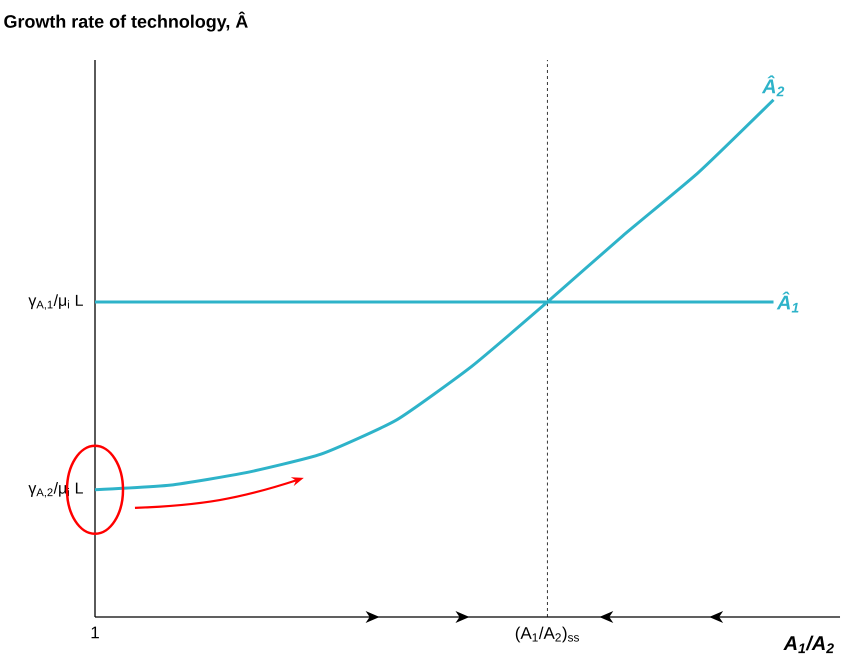 This screenshot has width=845, height=670. Describe the element at coordinates (55, 302) in the screenshot. I see `annotation: γ$_{A,1}$/μ$_{i}$ L` at that location.